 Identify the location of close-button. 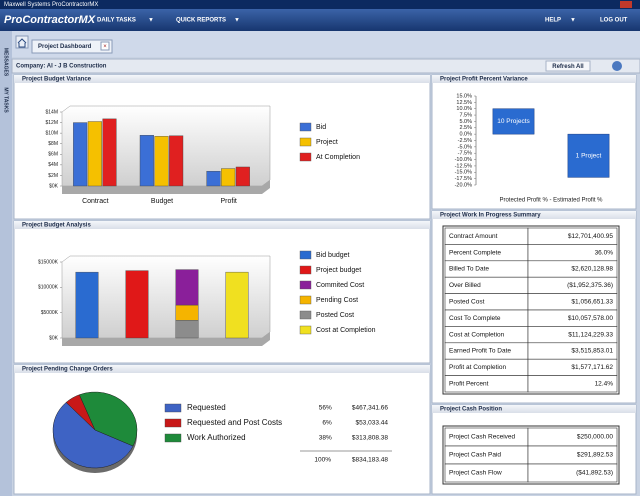
(626, 4).